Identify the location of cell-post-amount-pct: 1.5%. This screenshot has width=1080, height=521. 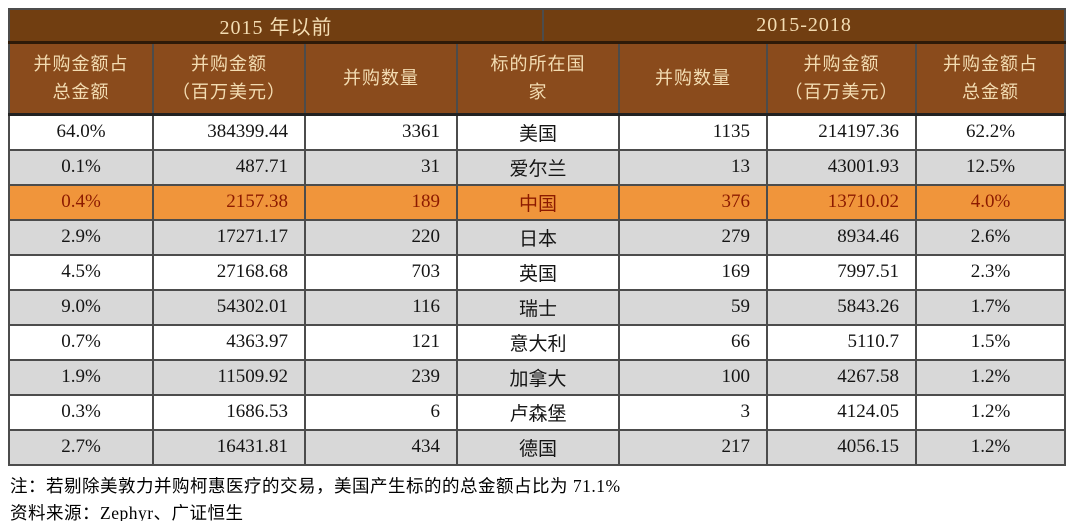
(990, 342).